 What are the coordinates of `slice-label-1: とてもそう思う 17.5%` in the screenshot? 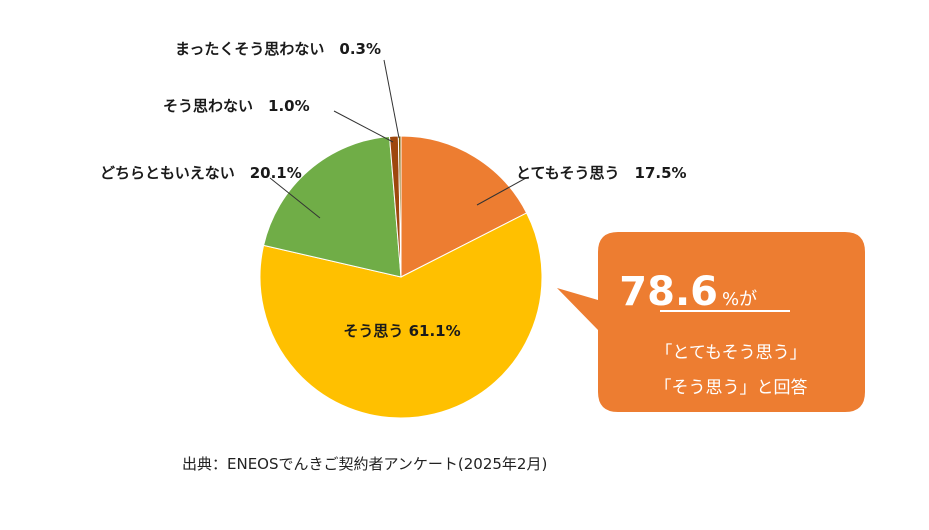 It's located at (601, 173).